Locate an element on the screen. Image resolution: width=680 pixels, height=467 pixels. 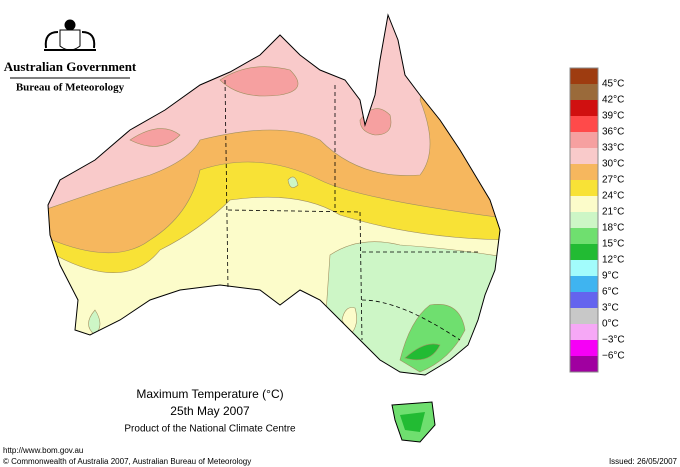
legend-label: 39°C is located at coordinates (613, 116).